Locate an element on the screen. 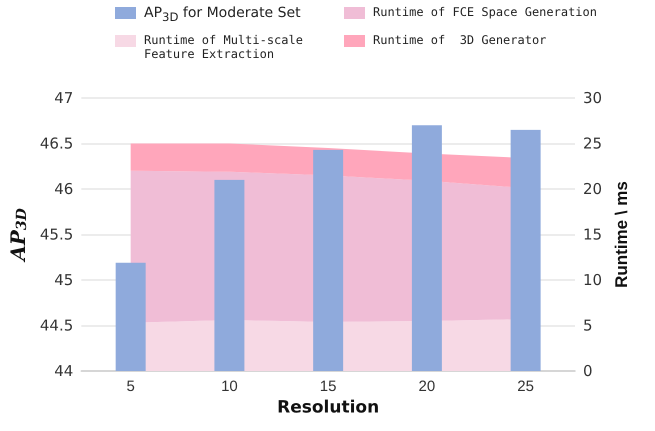  y-tick-label: 44 is located at coordinates (64, 371).